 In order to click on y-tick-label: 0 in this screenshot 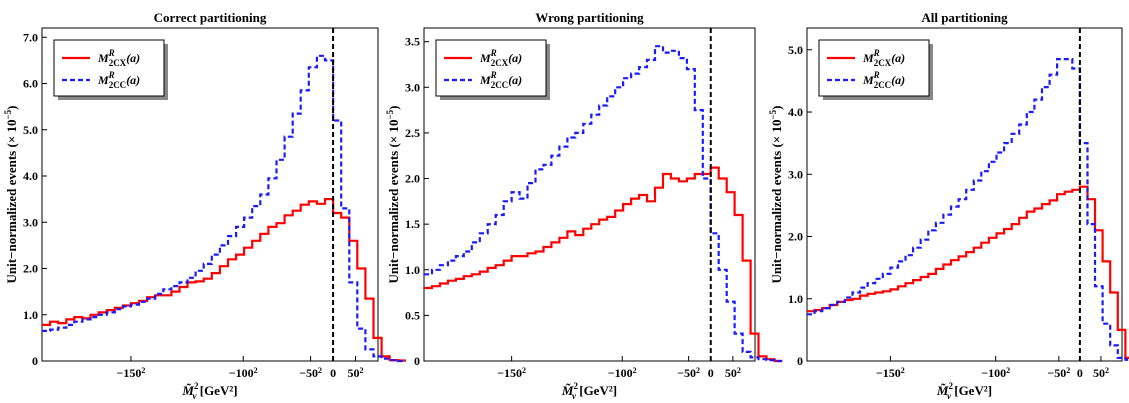, I will do `click(35, 361)`.